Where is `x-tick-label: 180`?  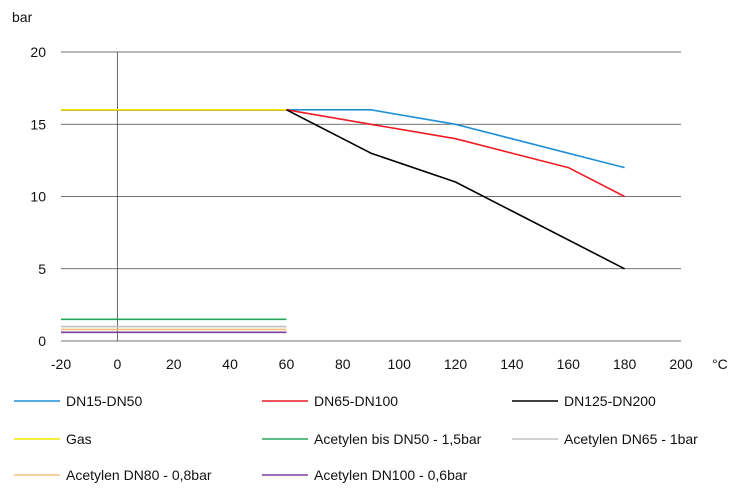 x-tick-label: 180 is located at coordinates (625, 364).